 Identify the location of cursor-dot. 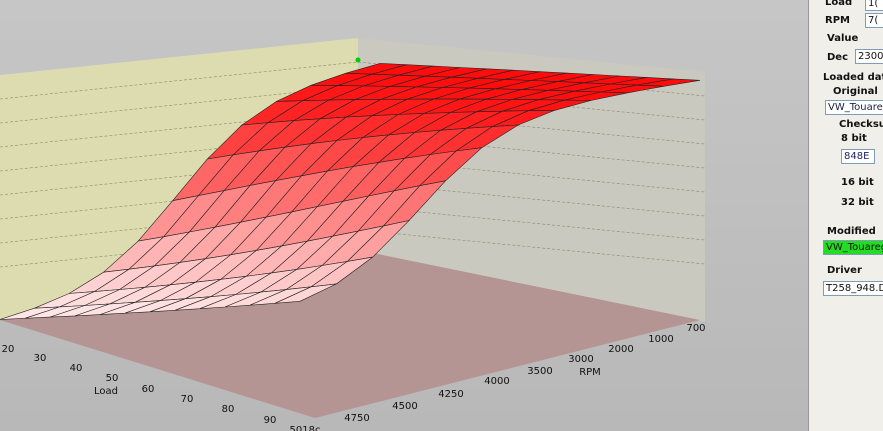
(358, 60).